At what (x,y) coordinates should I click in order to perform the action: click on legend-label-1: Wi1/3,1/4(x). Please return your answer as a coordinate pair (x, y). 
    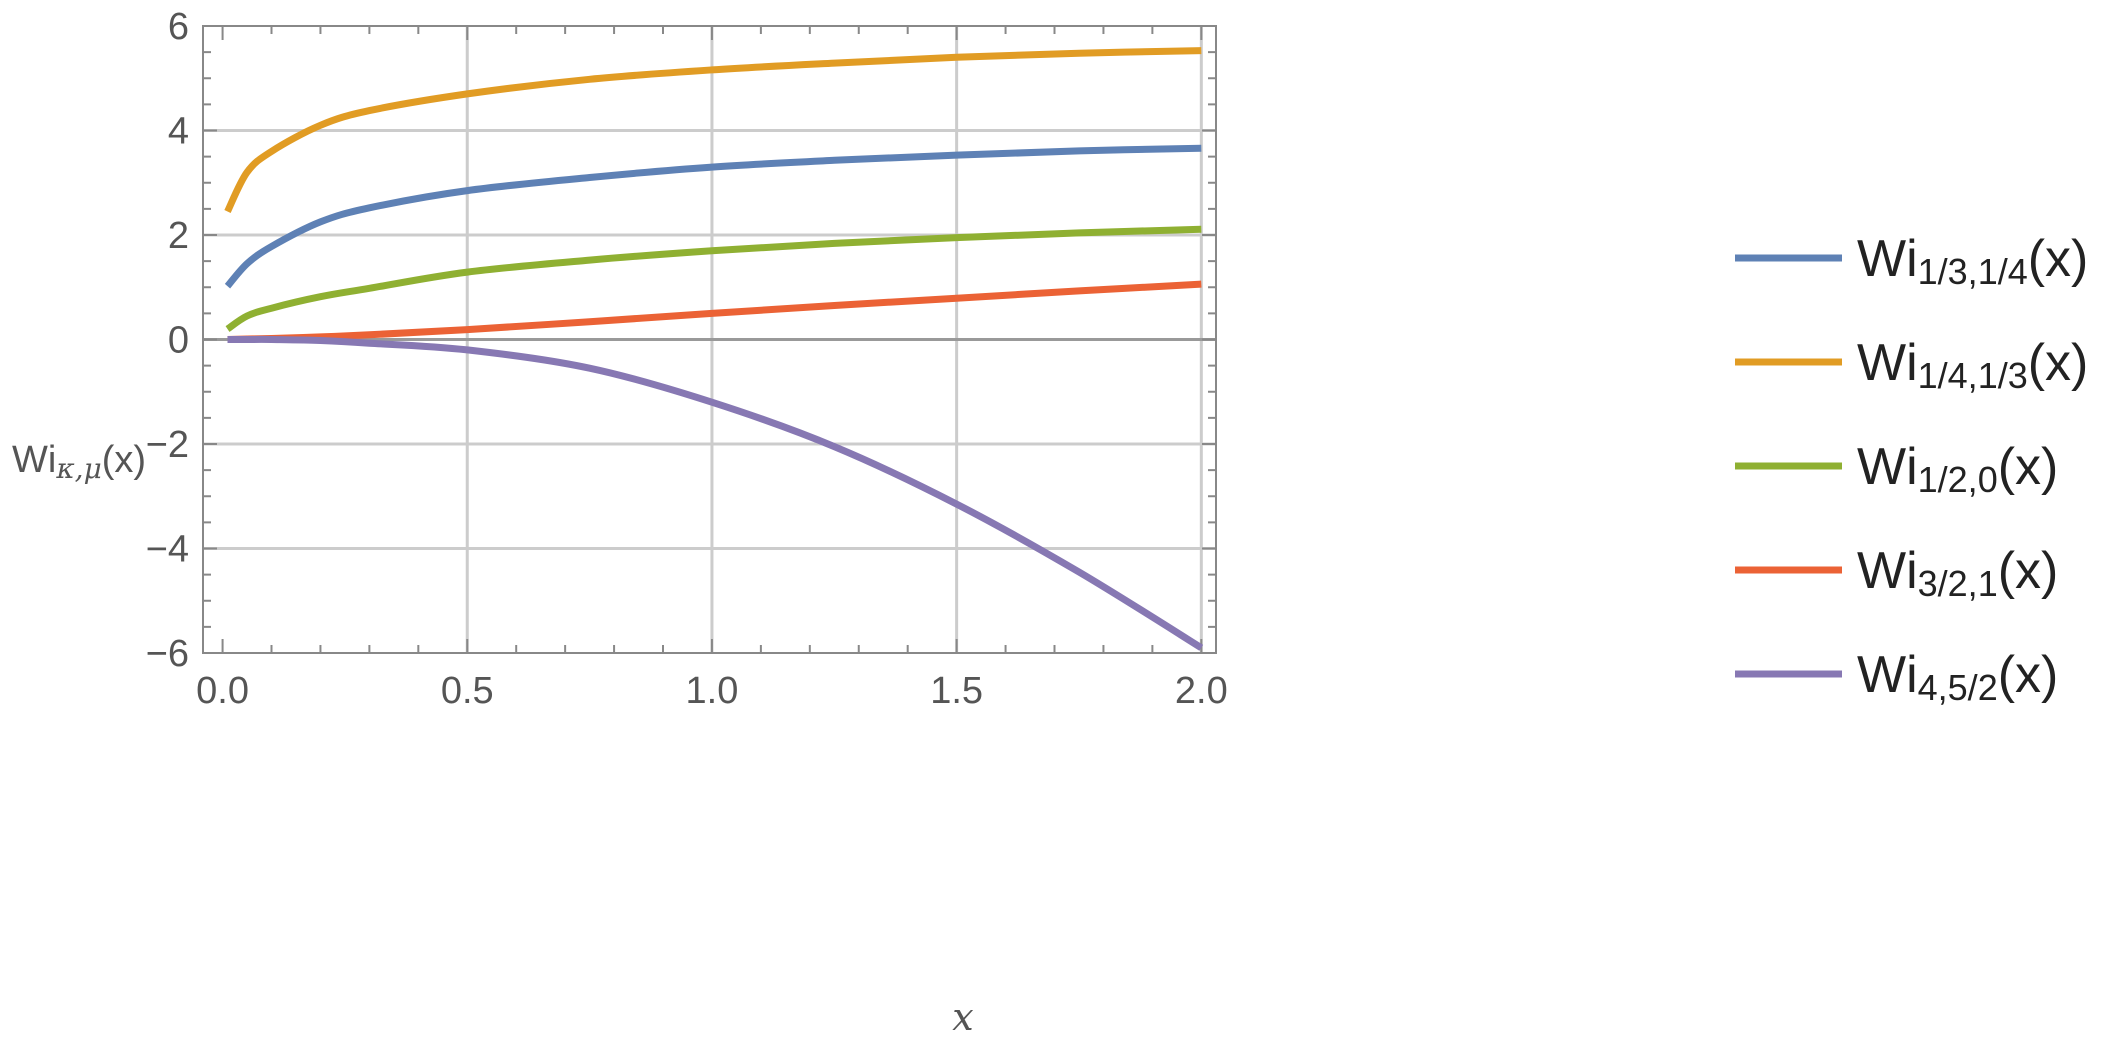
    Looking at the image, I should click on (1972, 261).